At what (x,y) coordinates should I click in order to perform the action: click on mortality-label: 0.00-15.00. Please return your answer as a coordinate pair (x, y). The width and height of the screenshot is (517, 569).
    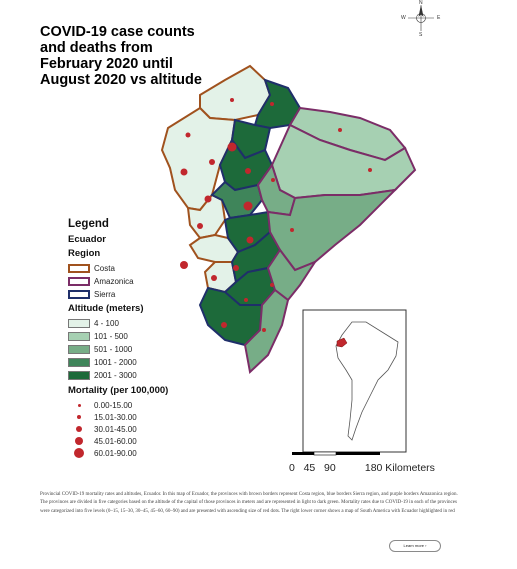
    Looking at the image, I should click on (113, 405).